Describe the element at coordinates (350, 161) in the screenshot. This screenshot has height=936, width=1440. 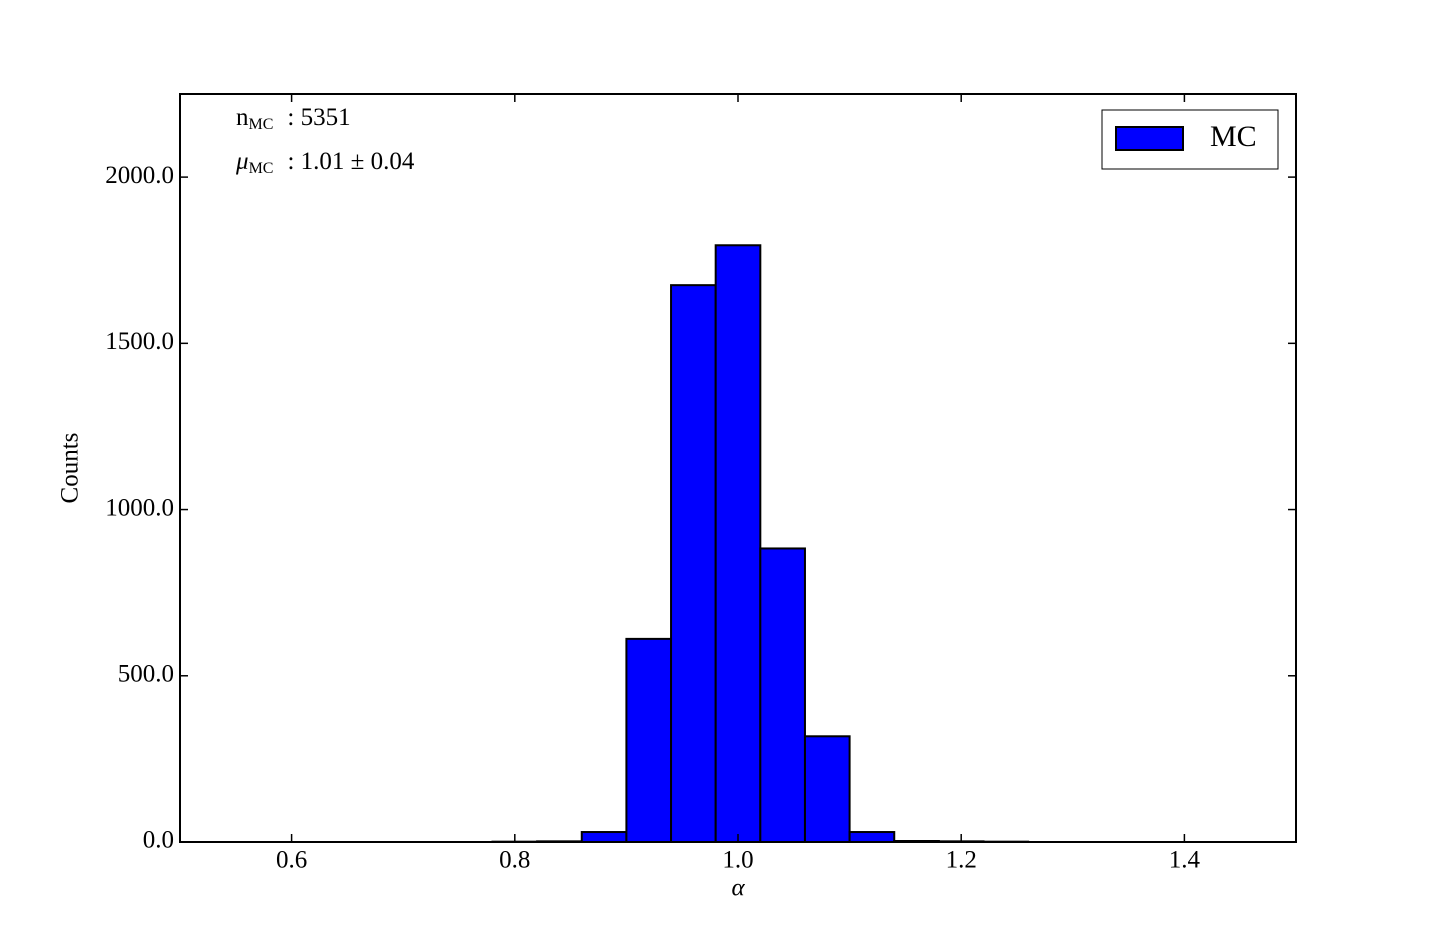
I see `annotation-text: : 1.01 ± 0.04` at that location.